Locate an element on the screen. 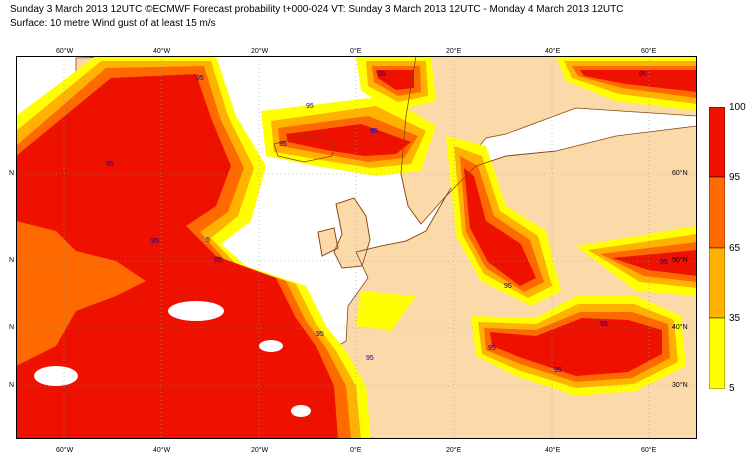 The width and height of the screenshot is (756, 465). lon-tick-label-bottom: 40°W is located at coordinates (162, 450).